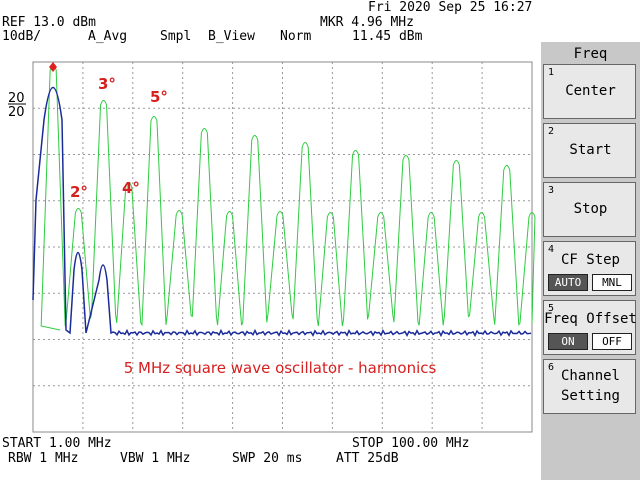  Describe the element at coordinates (159, 97) in the screenshot. I see `harmonic-label: 5°` at that location.